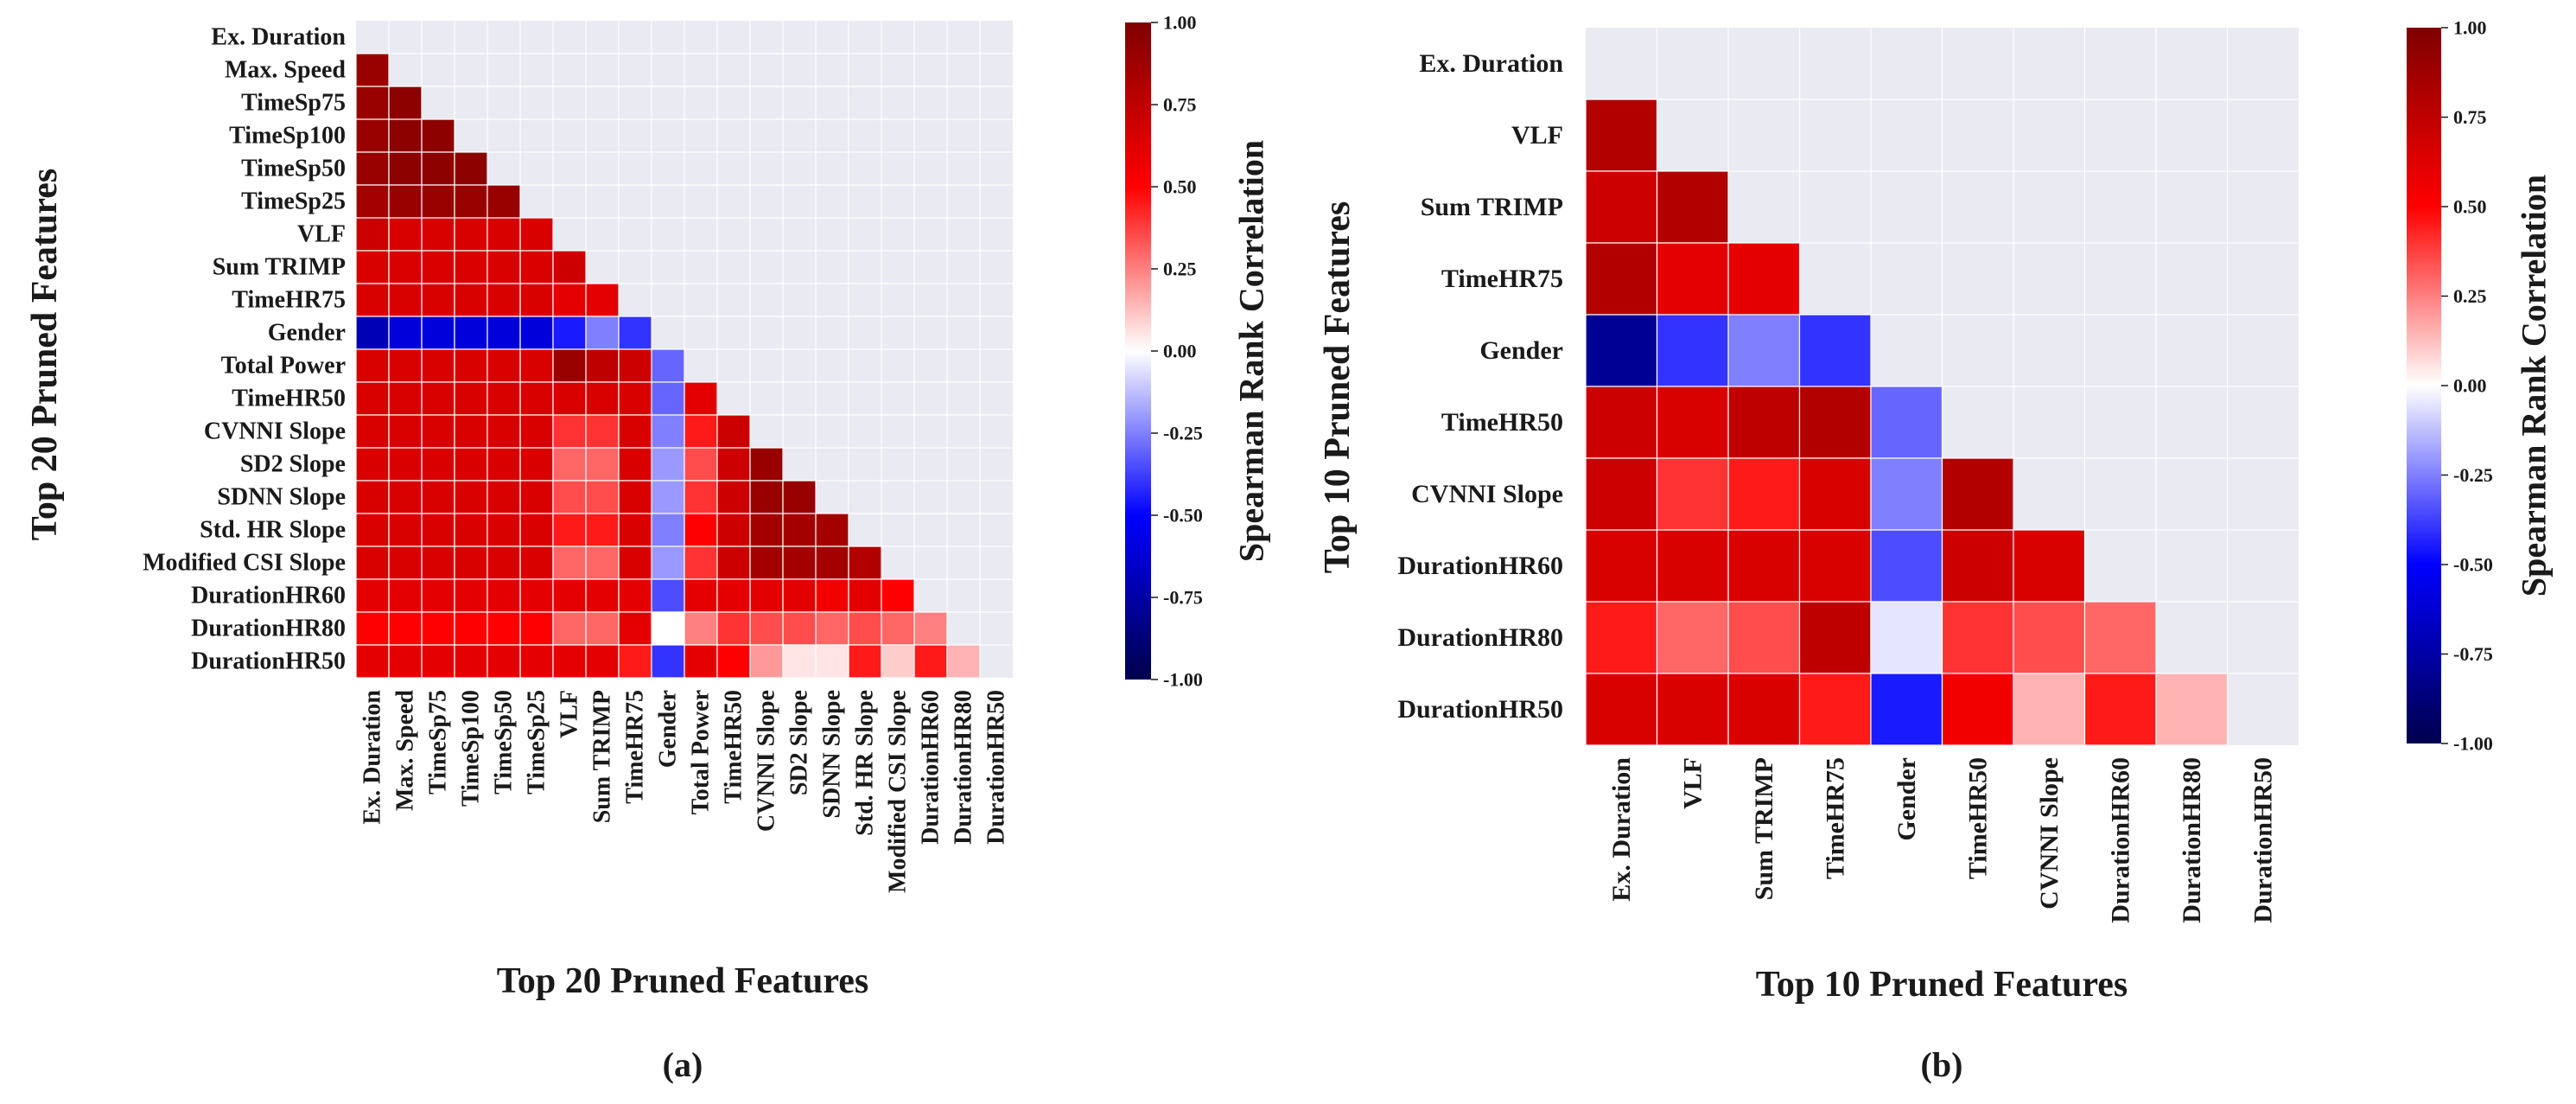 The width and height of the screenshot is (2576, 1104). What do you see at coordinates (294, 201) in the screenshot?
I see `y-tick-label: TimeSp25` at bounding box center [294, 201].